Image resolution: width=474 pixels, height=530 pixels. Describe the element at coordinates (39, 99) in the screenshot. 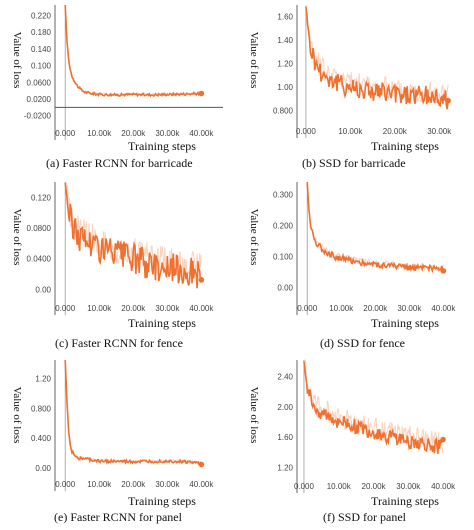

I see `y-tick-label: 0.0200` at that location.